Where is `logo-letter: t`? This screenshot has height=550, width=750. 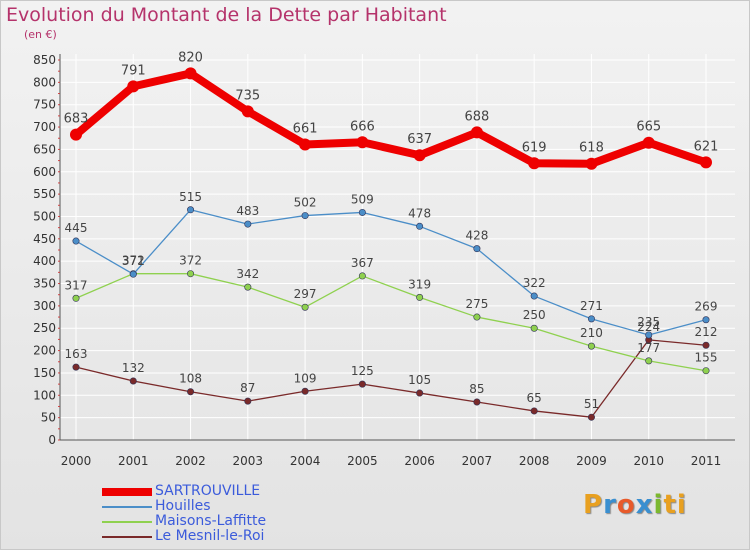
logo-letter: t is located at coordinates (670, 505).